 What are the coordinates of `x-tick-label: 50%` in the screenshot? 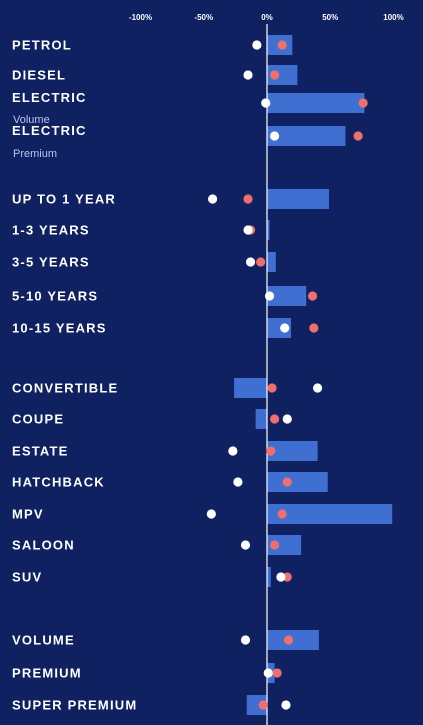 It's located at (330, 17).